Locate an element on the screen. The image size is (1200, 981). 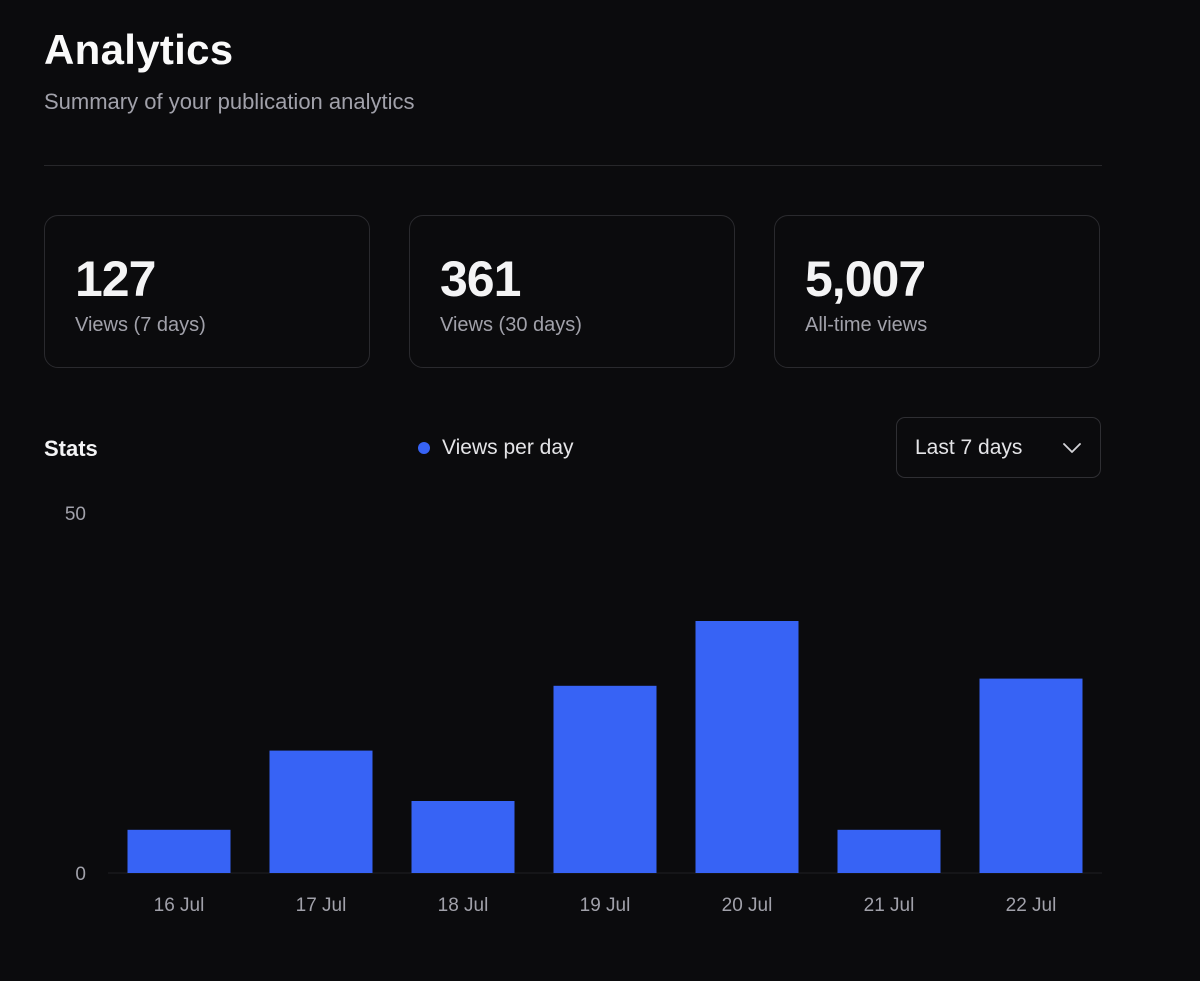
date-range-selected-value: Last 7 days is located at coordinates (969, 447).